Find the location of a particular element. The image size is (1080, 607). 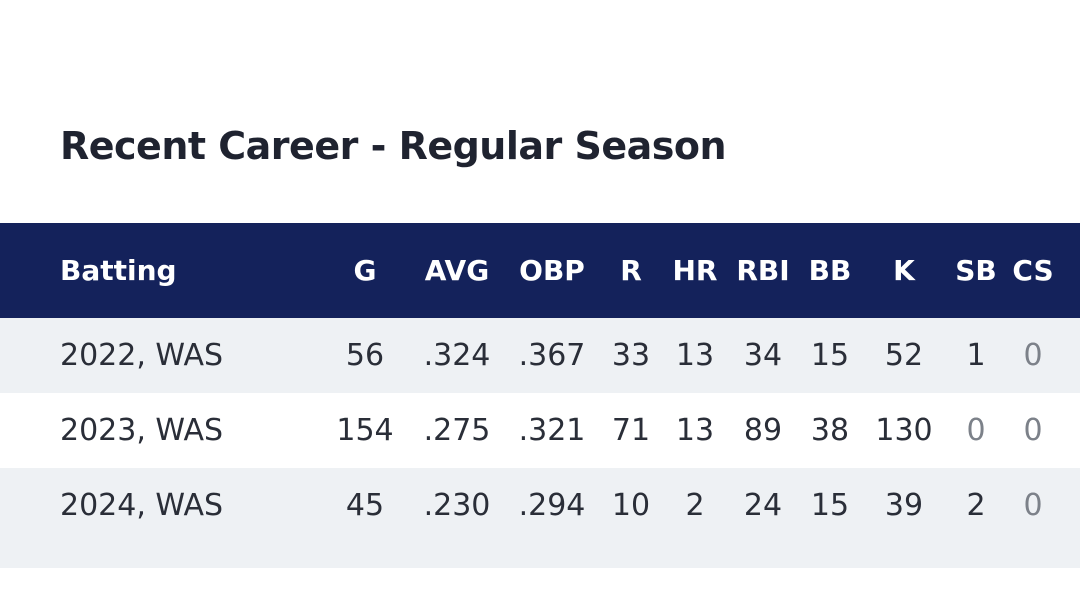

rbi-cell: 89 is located at coordinates (763, 430).